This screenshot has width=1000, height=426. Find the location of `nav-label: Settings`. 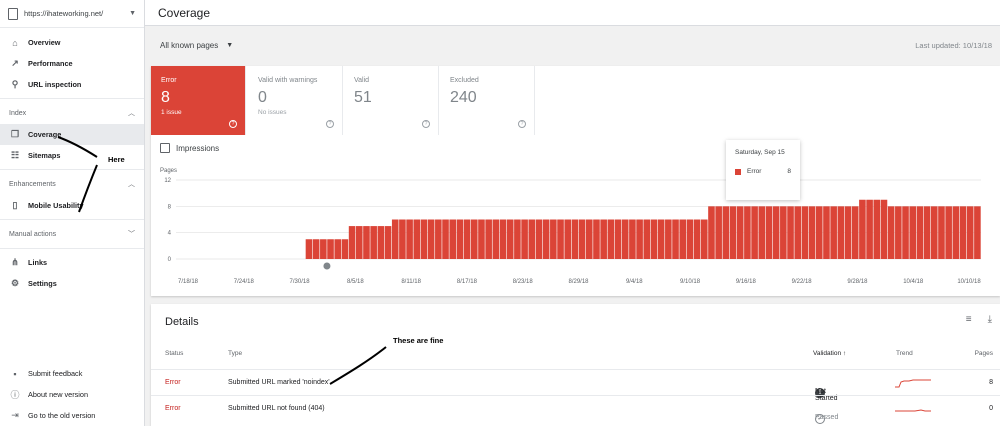

nav-label: Settings is located at coordinates (42, 283).